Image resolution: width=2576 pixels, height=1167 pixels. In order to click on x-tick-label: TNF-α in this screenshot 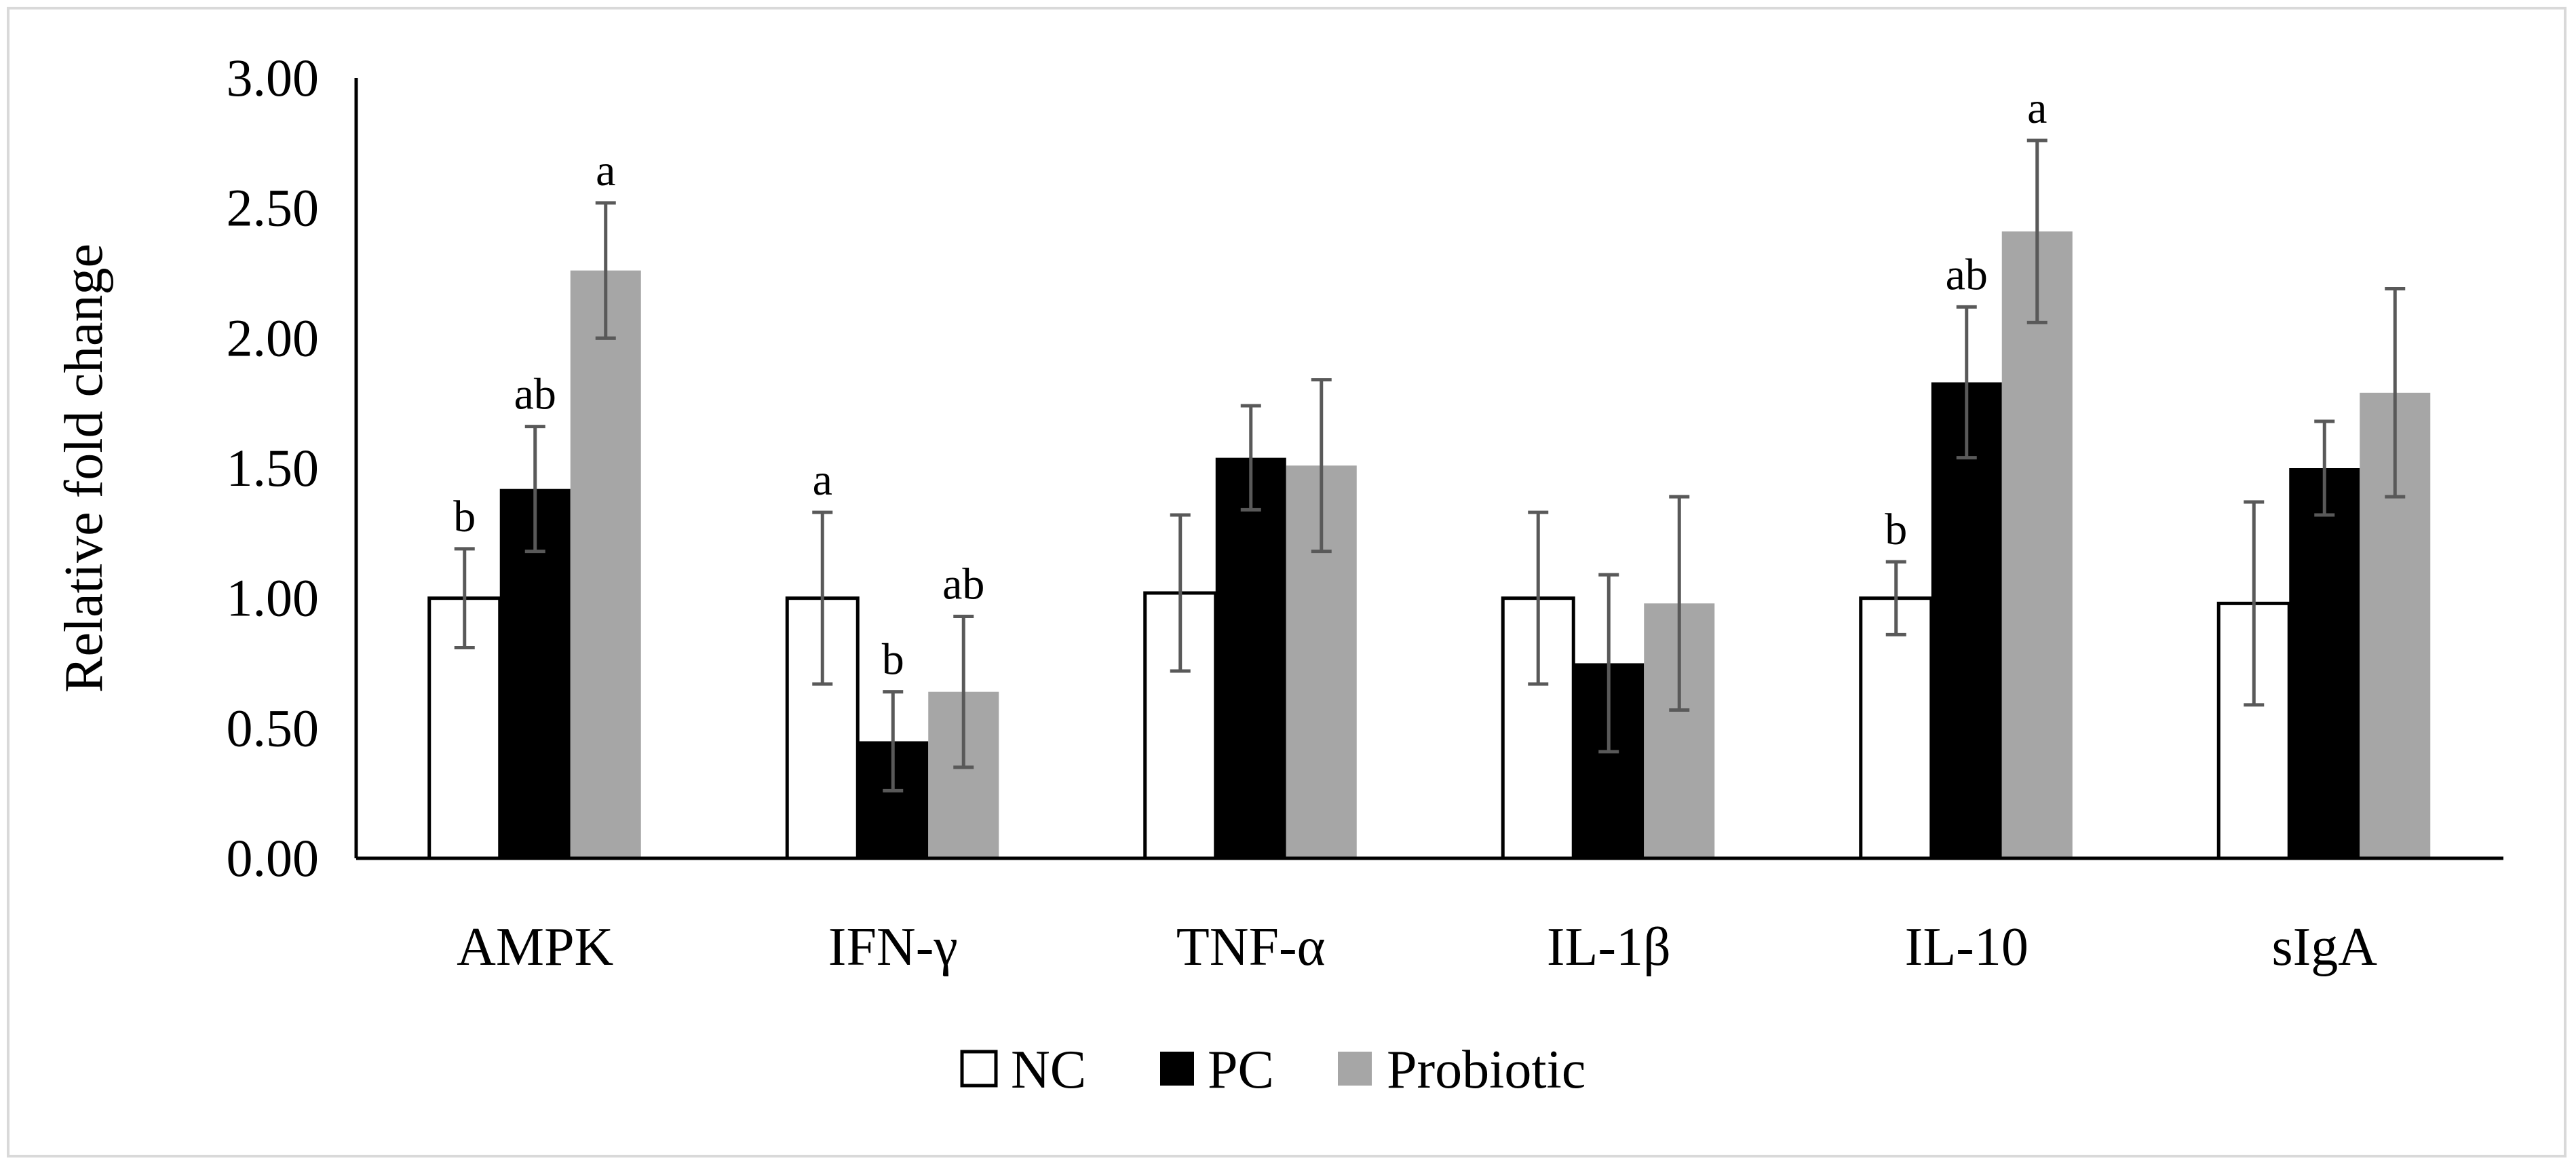, I will do `click(1251, 947)`.